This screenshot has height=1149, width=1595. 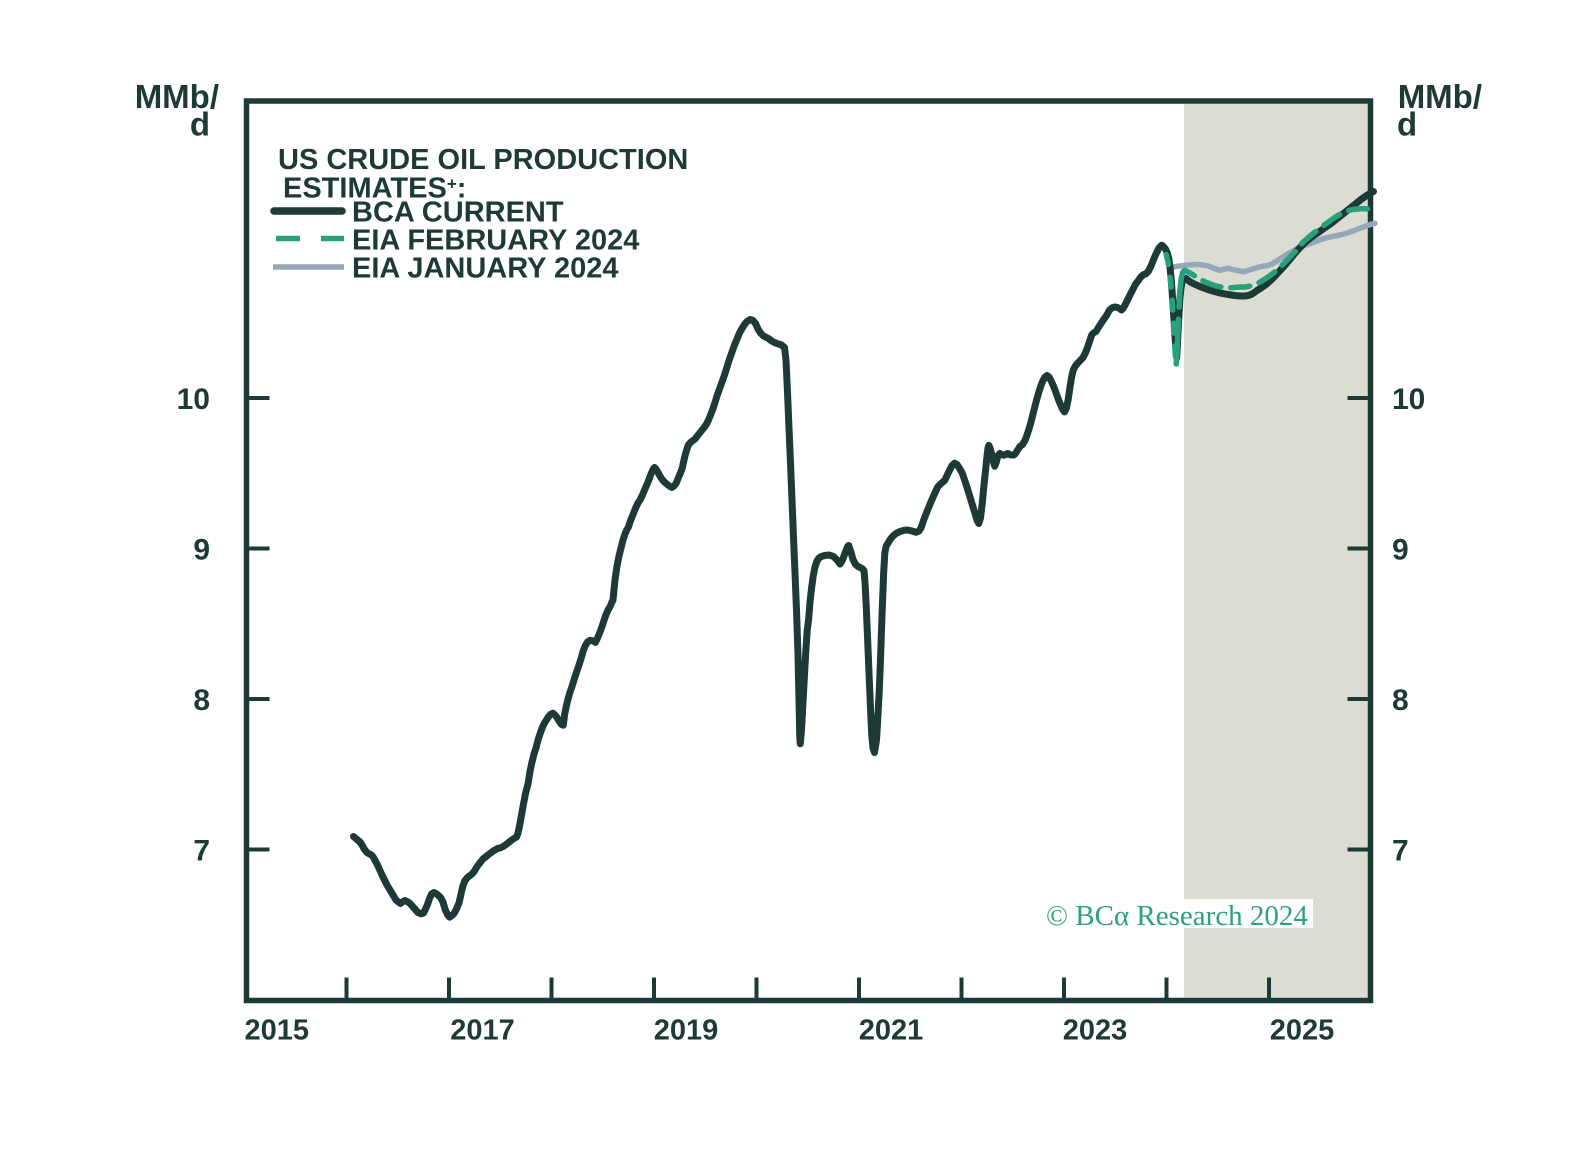 What do you see at coordinates (1302, 1031) in the screenshot?
I see `svg-text: 2025` at bounding box center [1302, 1031].